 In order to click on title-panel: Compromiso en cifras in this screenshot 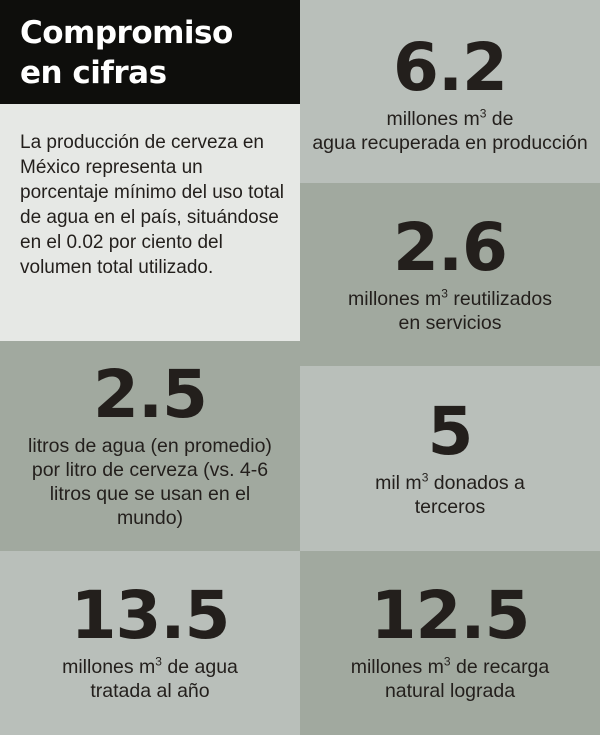, I will do `click(150, 52)`.